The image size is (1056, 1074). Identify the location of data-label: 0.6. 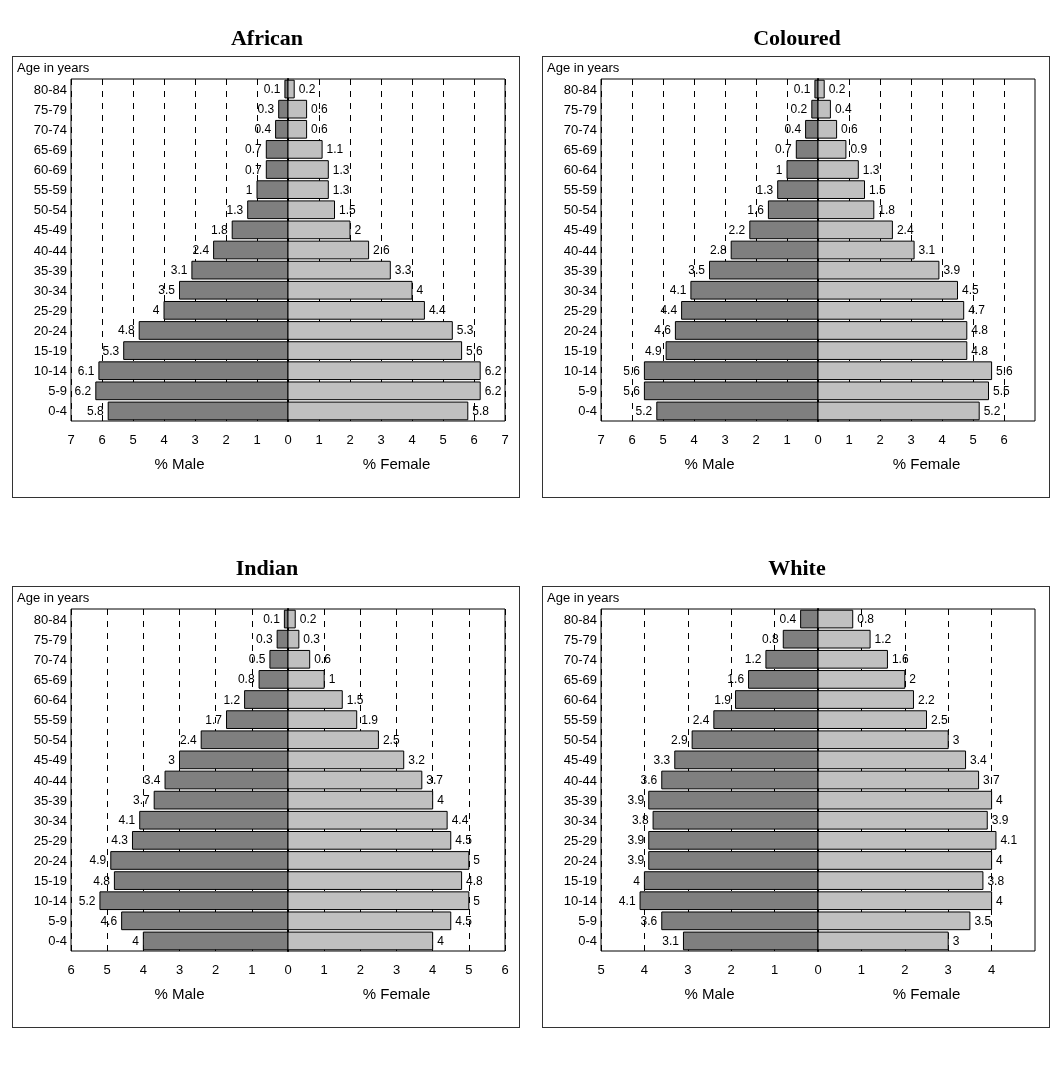
(320, 129).